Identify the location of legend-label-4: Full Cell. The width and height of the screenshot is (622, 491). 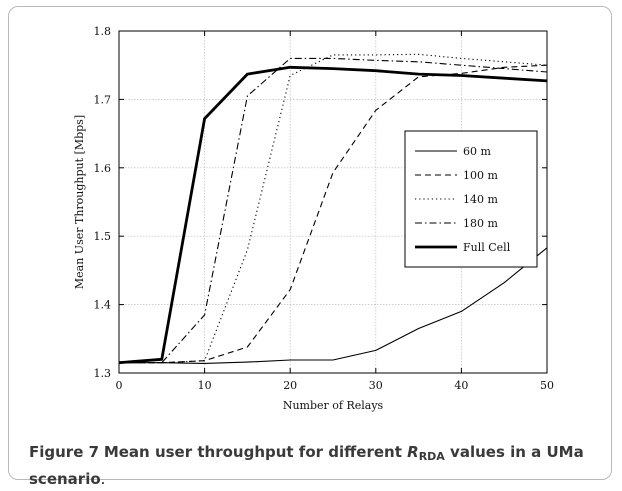
(487, 247).